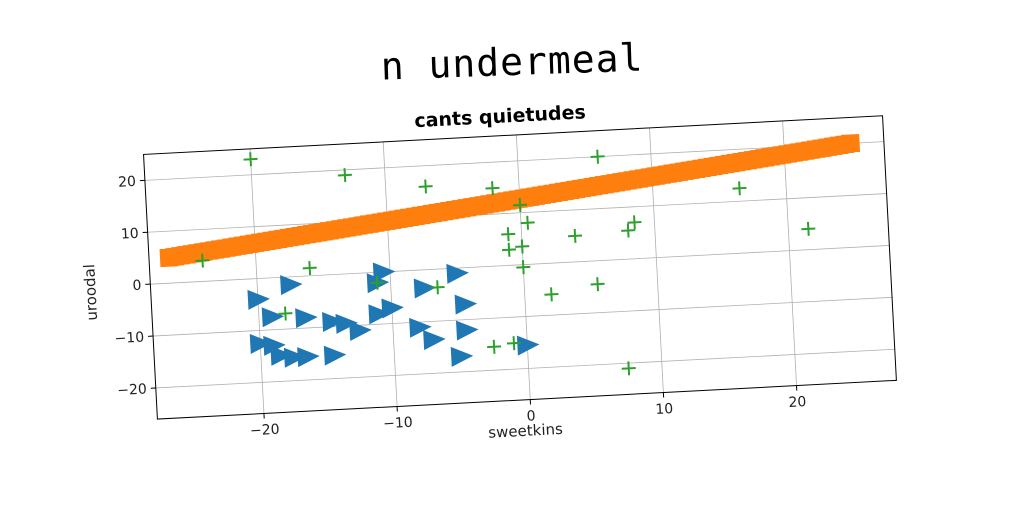  I want to click on y-tick-label: −20, so click(132, 390).